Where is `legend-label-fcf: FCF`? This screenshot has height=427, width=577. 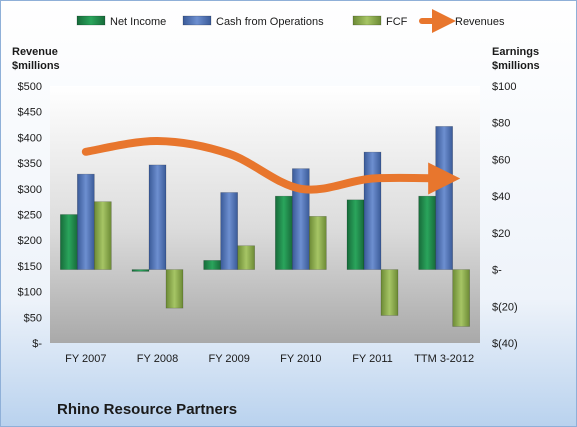 legend-label-fcf: FCF is located at coordinates (397, 22).